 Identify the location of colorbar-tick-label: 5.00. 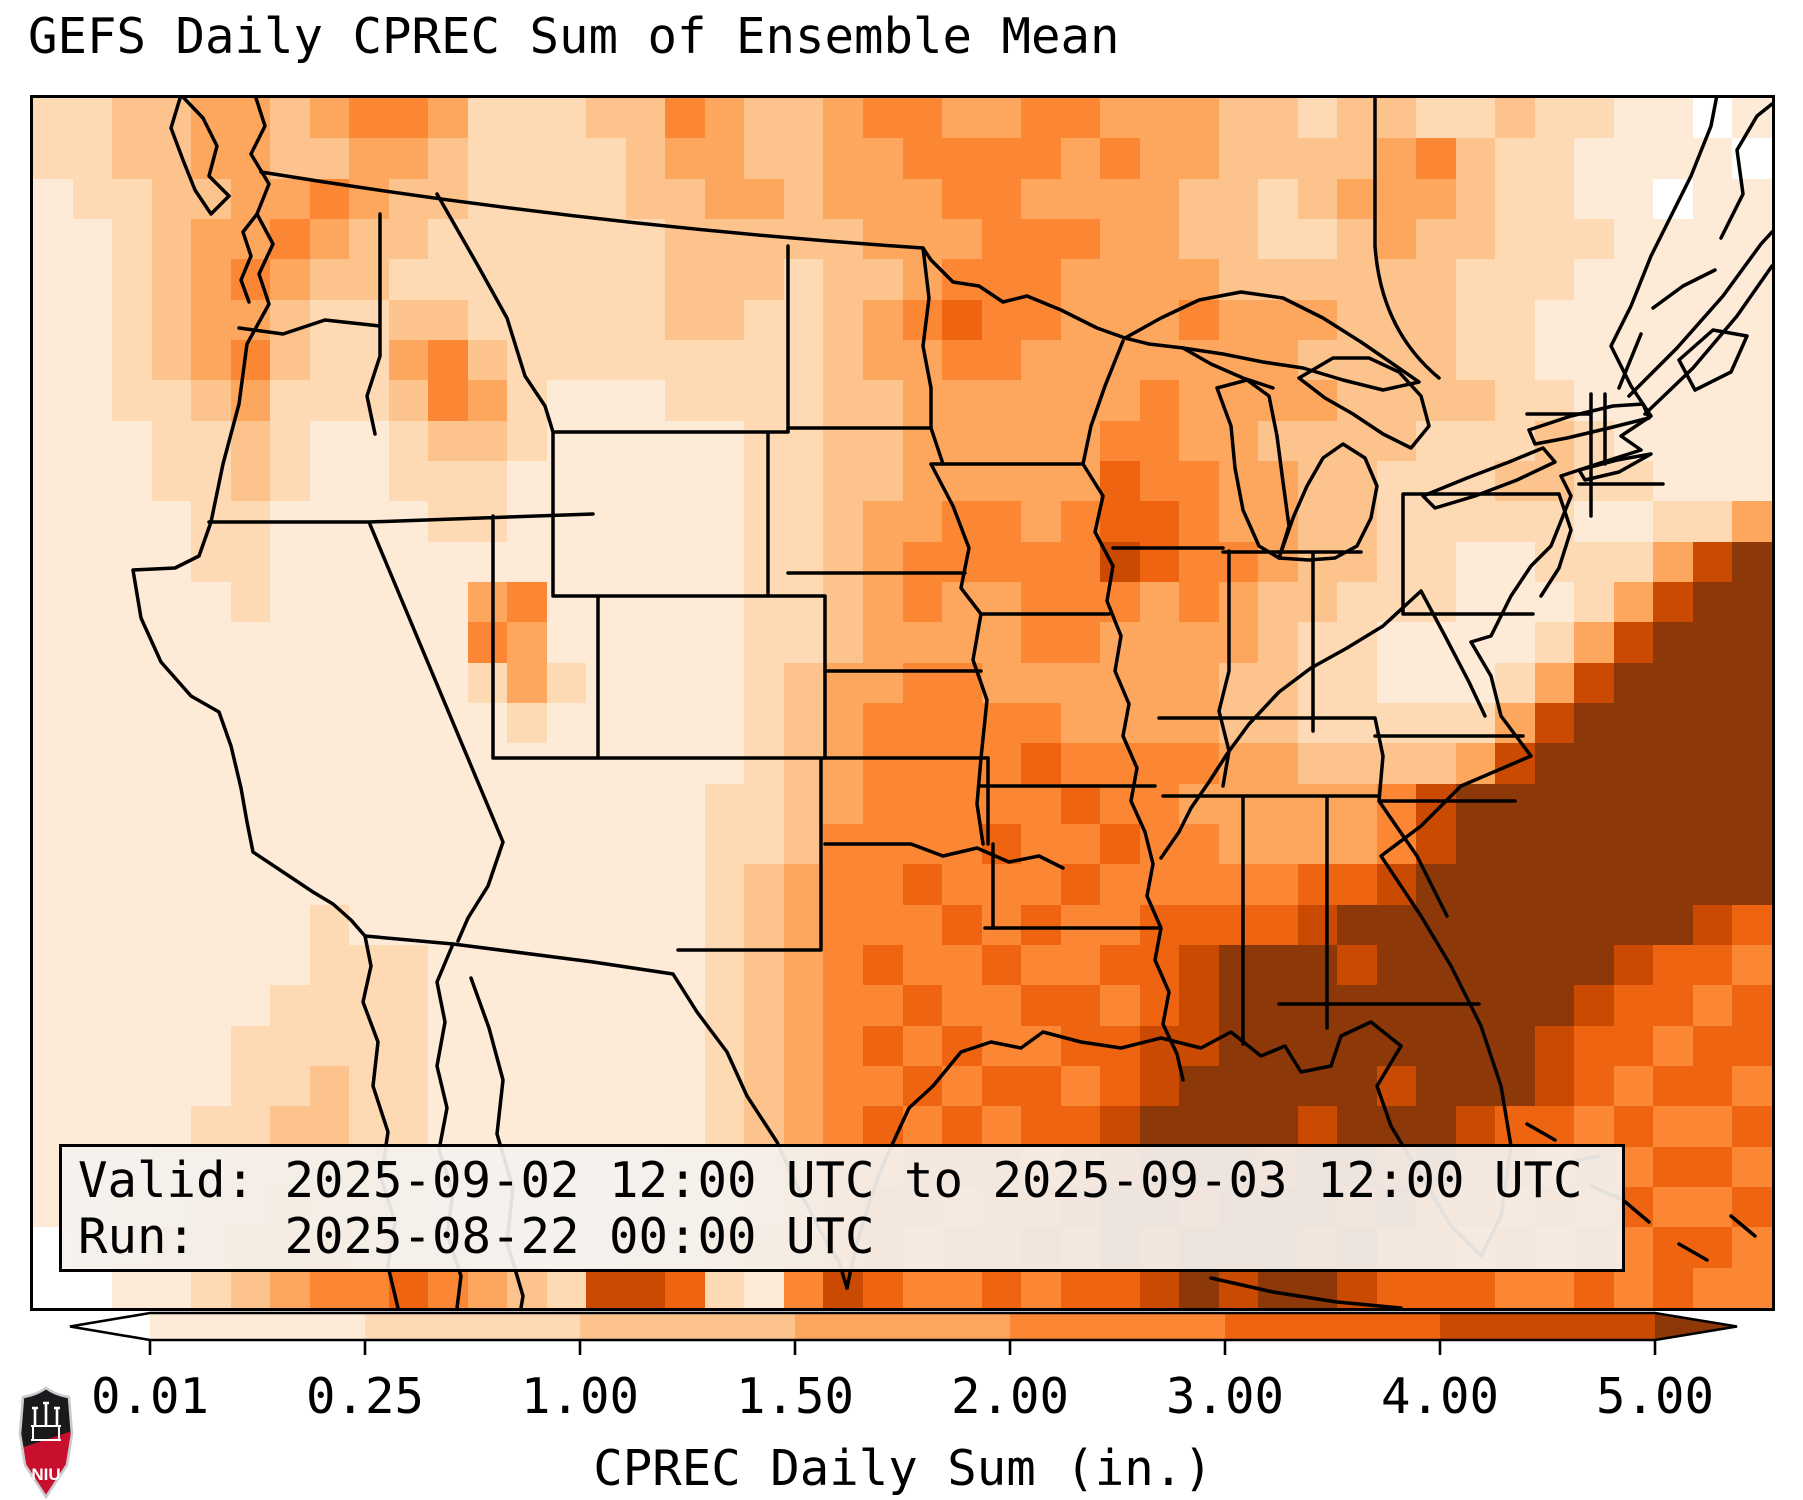
(1655, 1396).